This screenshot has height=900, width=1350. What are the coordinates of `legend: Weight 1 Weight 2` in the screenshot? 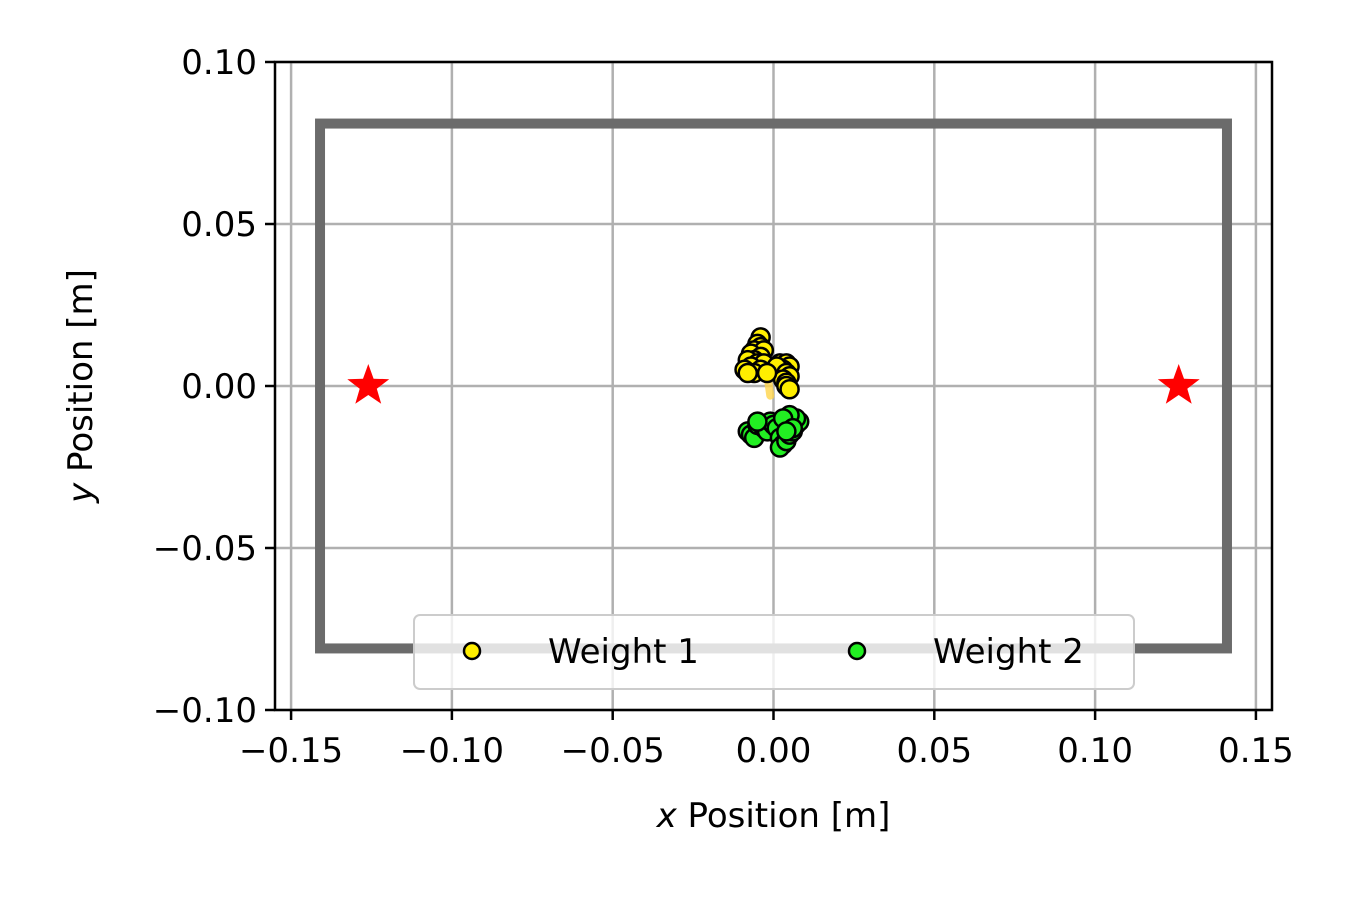 It's located at (774, 652).